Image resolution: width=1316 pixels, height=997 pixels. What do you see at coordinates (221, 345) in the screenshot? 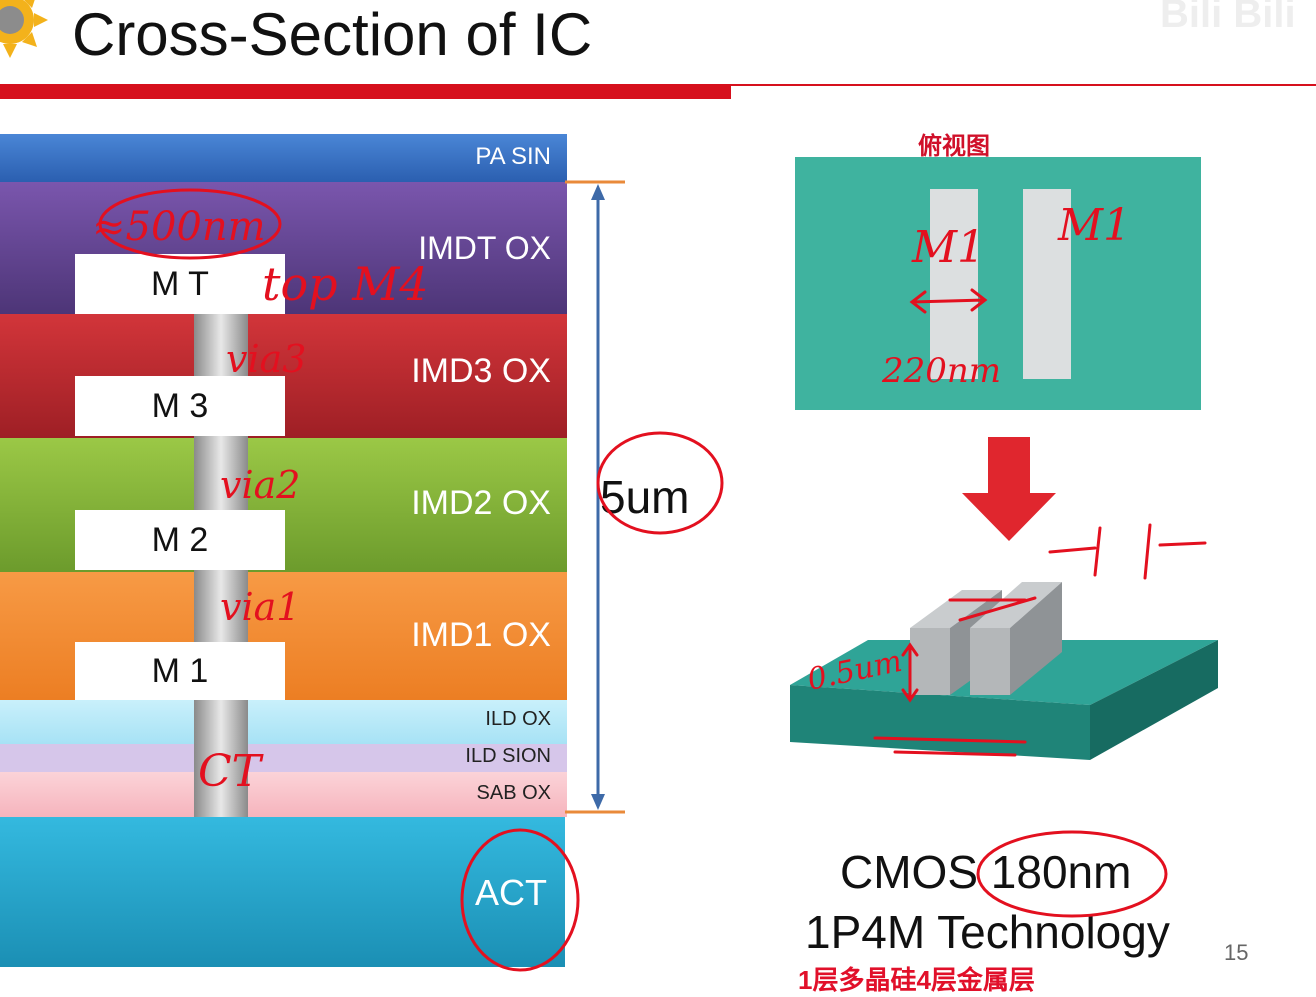
I see `via3` at bounding box center [221, 345].